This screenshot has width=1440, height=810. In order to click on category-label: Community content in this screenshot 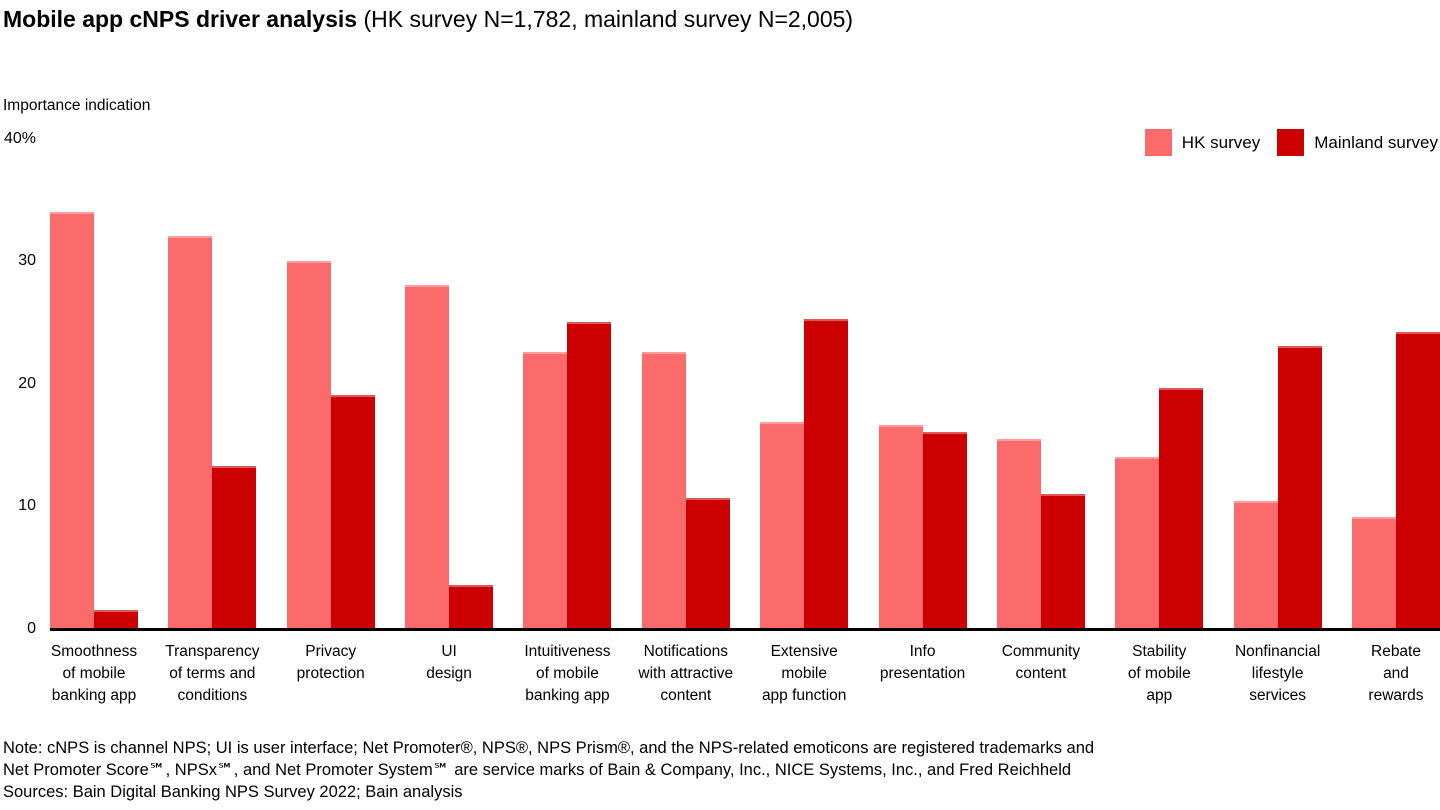, I will do `click(1041, 662)`.